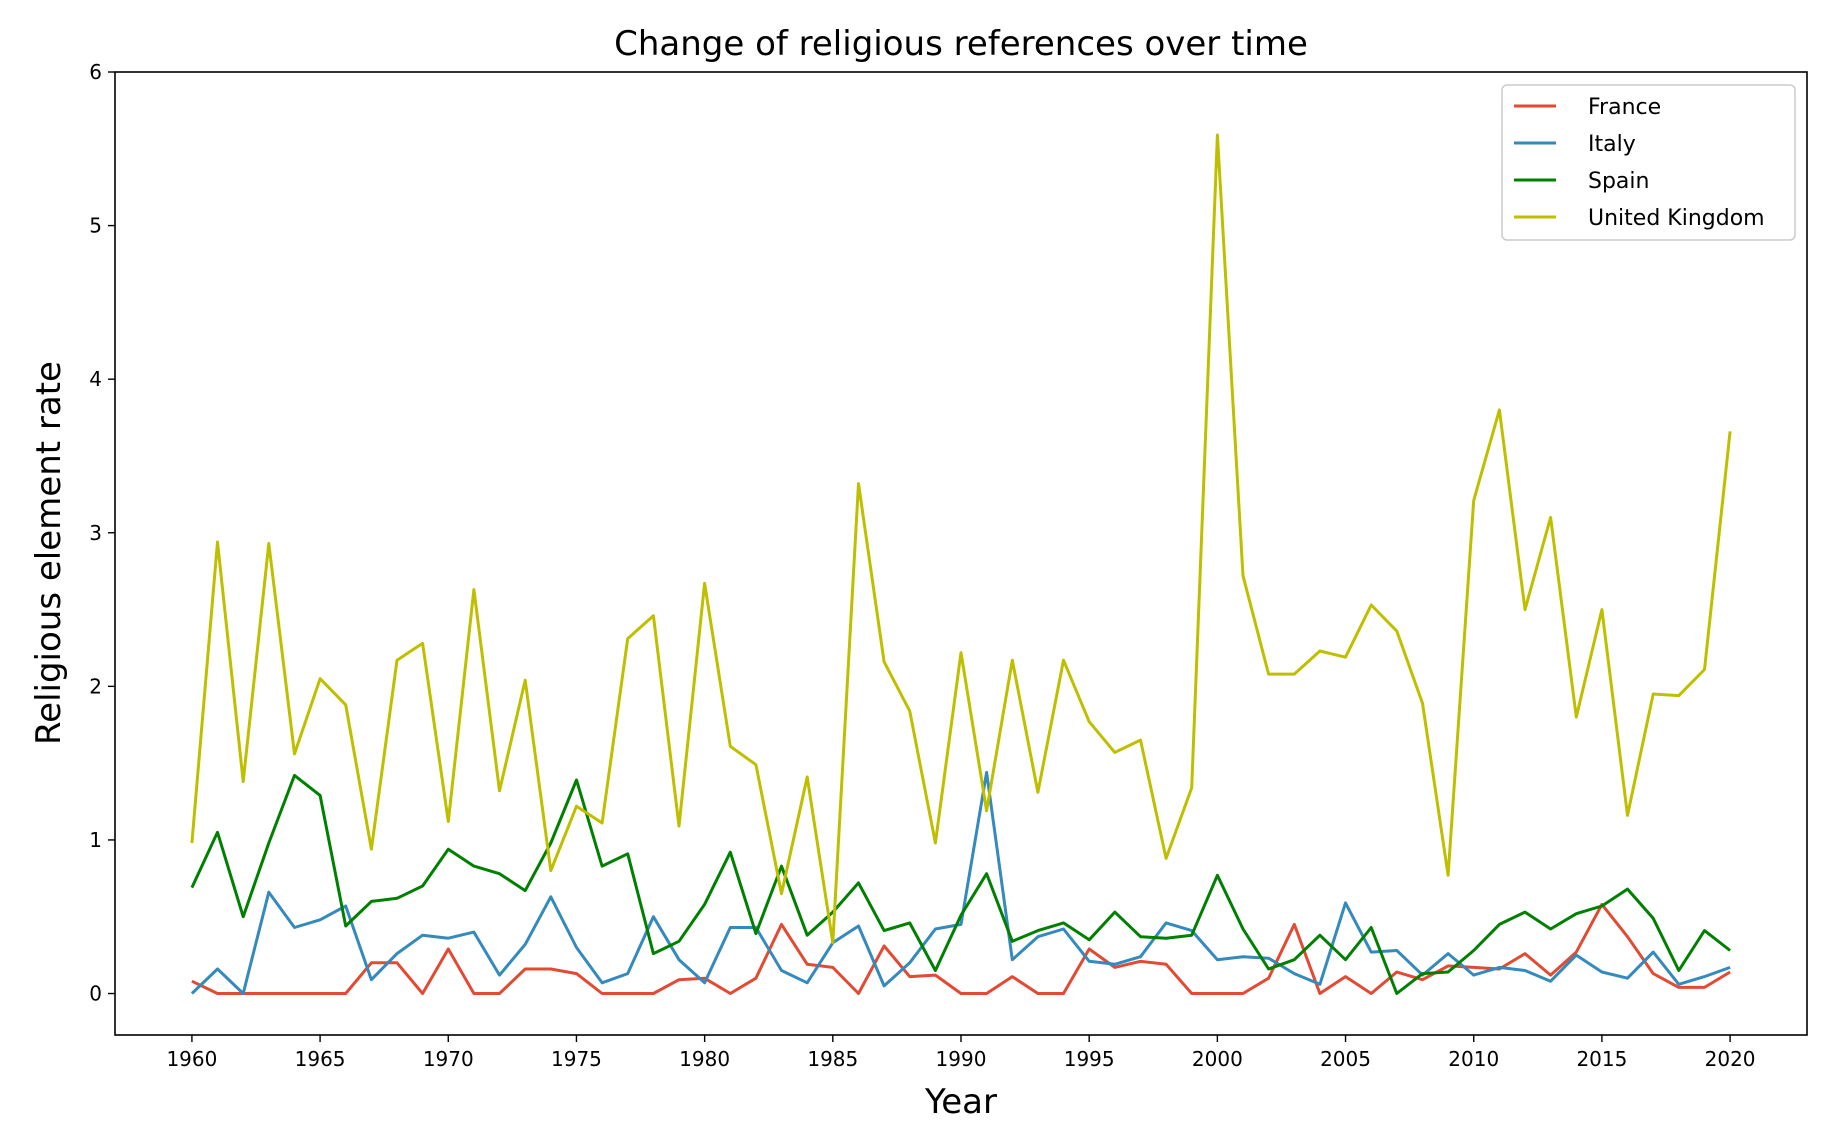 The image size is (1837, 1127). I want to click on legend-label: United Kingdom, so click(1676, 218).